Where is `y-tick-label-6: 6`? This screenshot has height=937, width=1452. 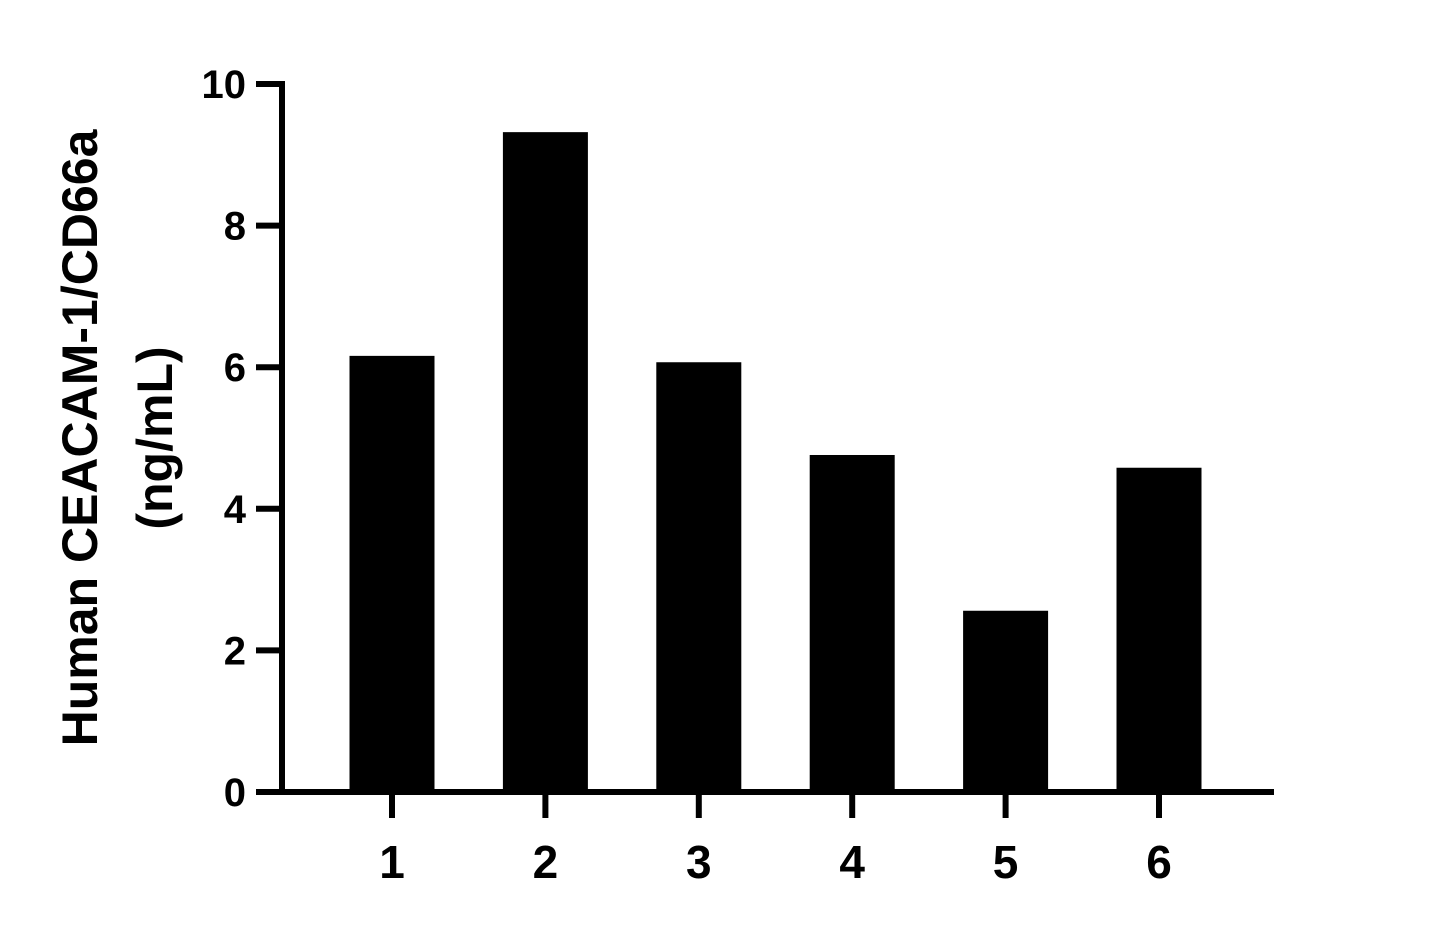 y-tick-label-6: 6 is located at coordinates (235, 368).